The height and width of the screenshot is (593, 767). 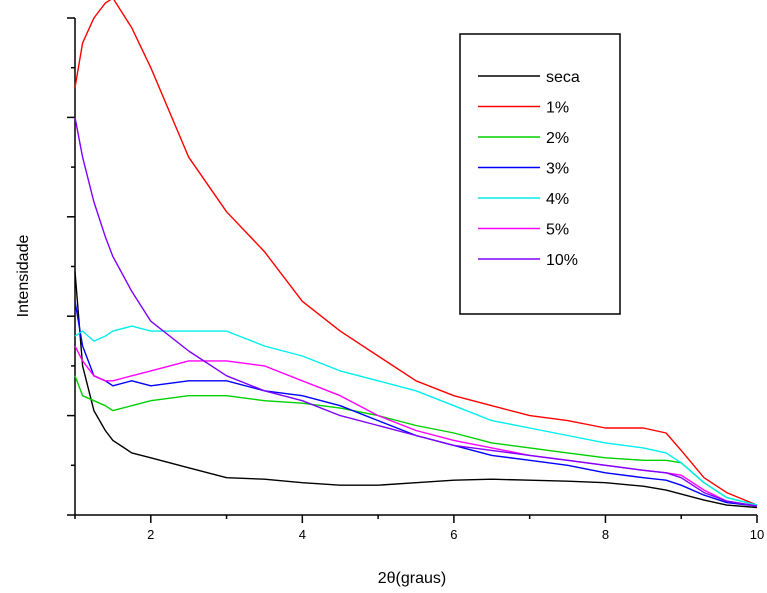 What do you see at coordinates (562, 260) in the screenshot?
I see `legend-label: 10%` at bounding box center [562, 260].